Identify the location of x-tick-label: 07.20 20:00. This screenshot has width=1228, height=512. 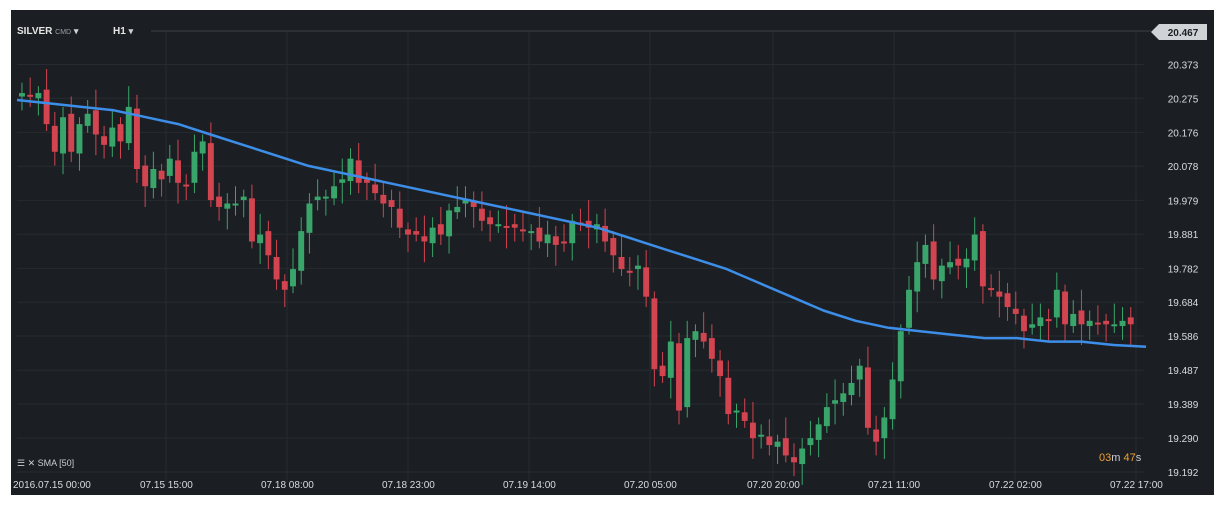
(773, 485).